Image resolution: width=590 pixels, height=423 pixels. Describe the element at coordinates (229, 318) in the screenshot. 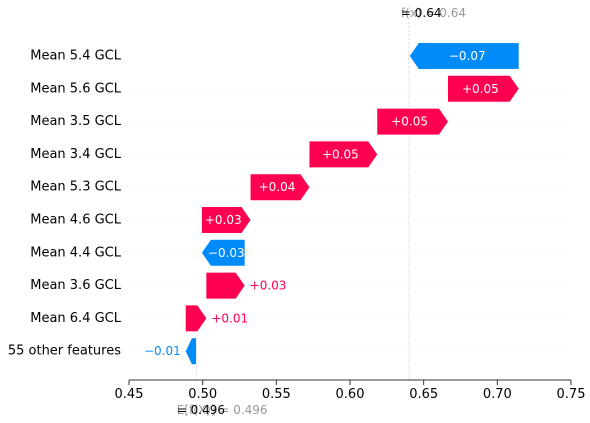

I see `bar-value-label: +0.01` at that location.